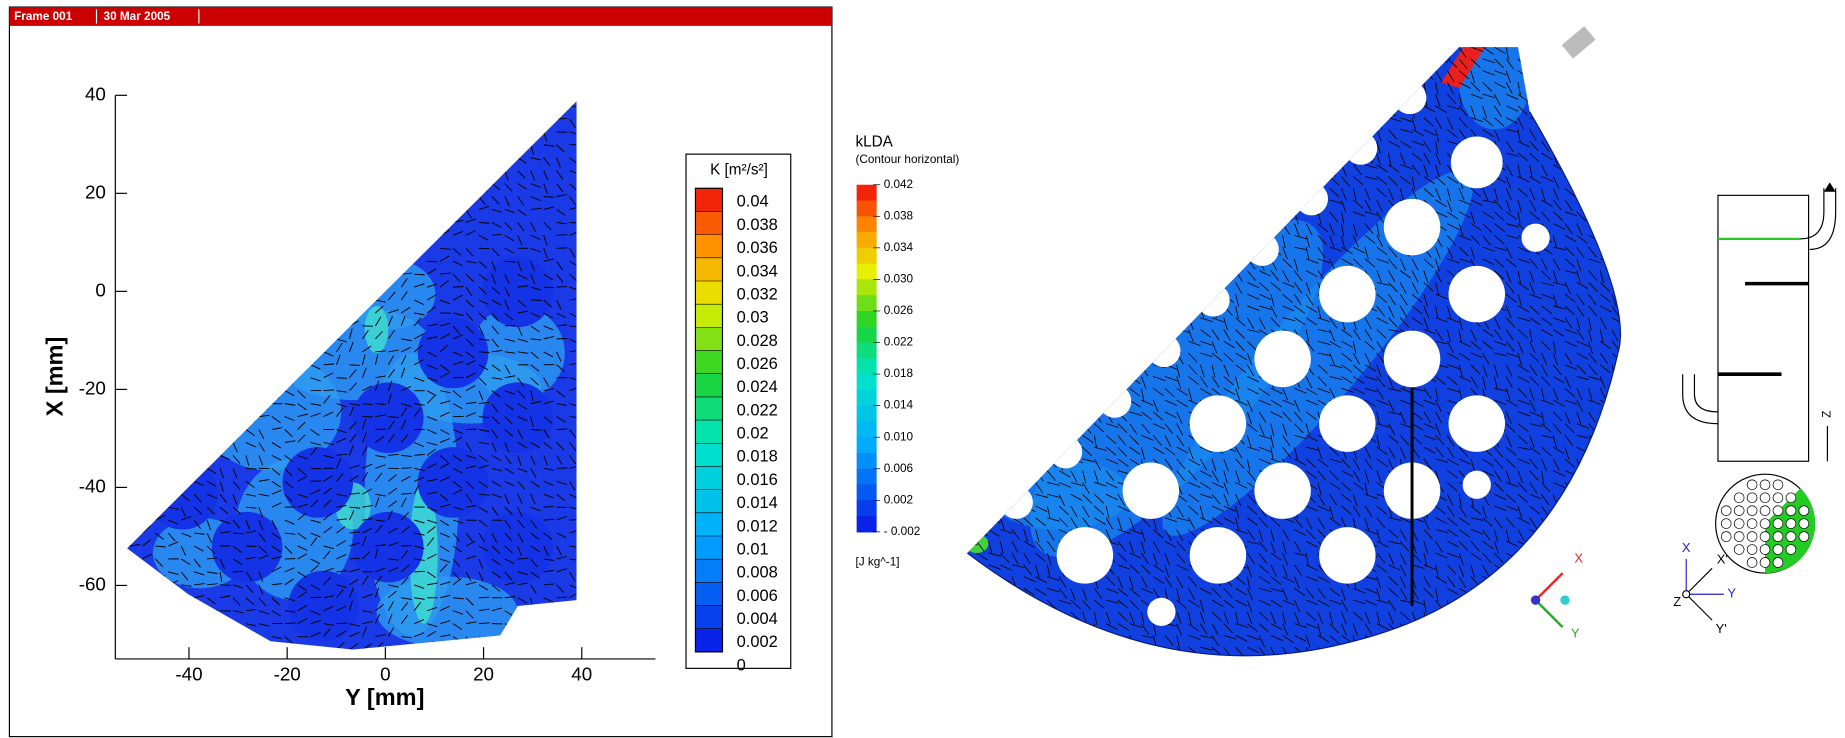 The image size is (1845, 738). What do you see at coordinates (1818, 219) in the screenshot?
I see `pipe` at bounding box center [1818, 219].